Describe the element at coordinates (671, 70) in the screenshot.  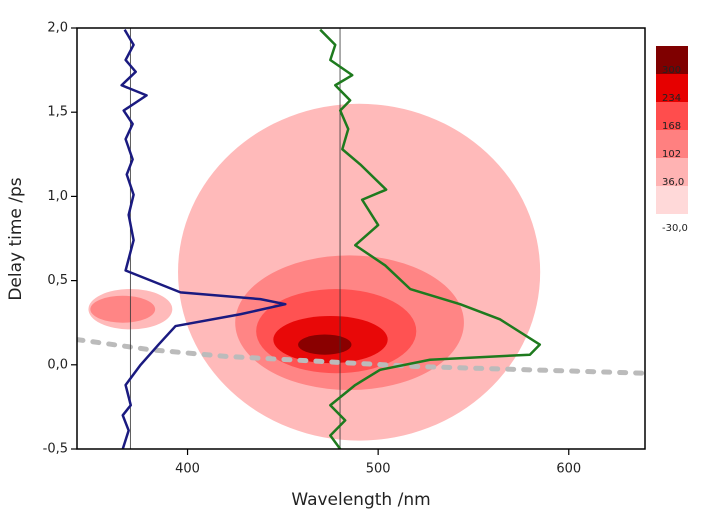
I see `colorbar-label: 300` at that location.